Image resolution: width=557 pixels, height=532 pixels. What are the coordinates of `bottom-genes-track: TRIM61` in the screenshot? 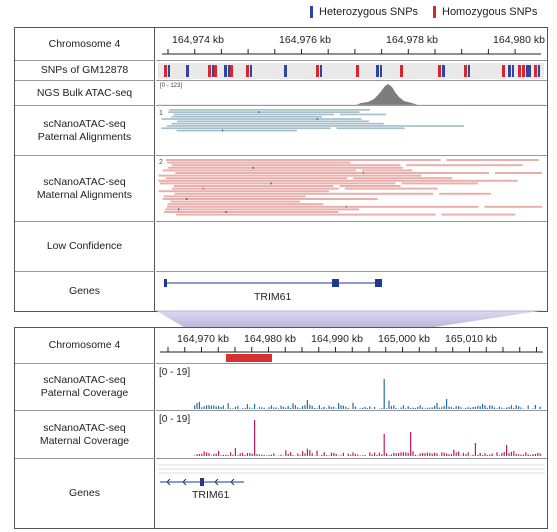 It's located at (351, 493).